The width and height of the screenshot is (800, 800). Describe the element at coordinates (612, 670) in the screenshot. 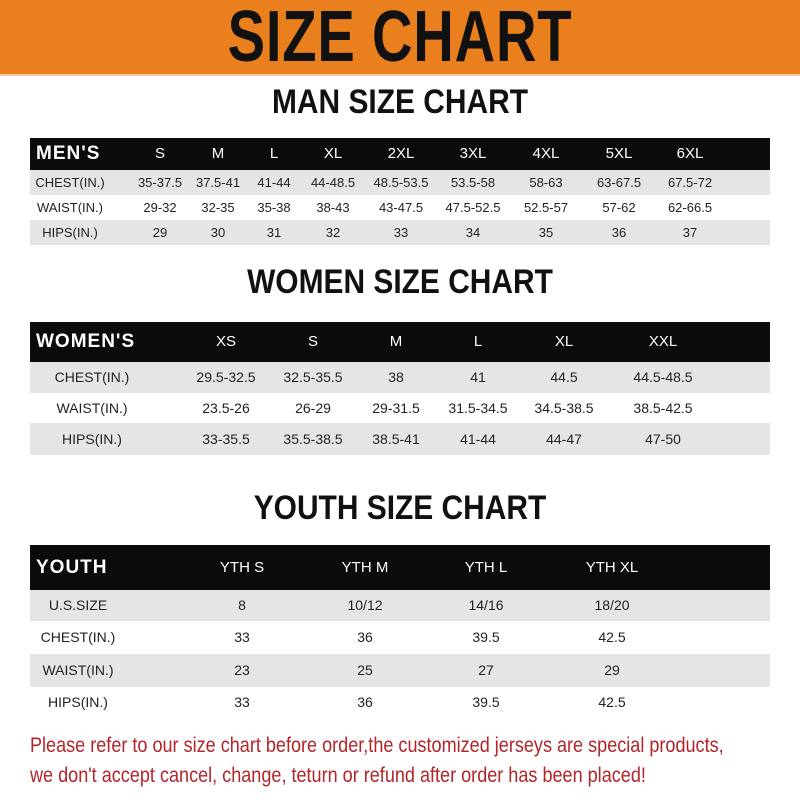

I see `measurement-cell: 29` at that location.